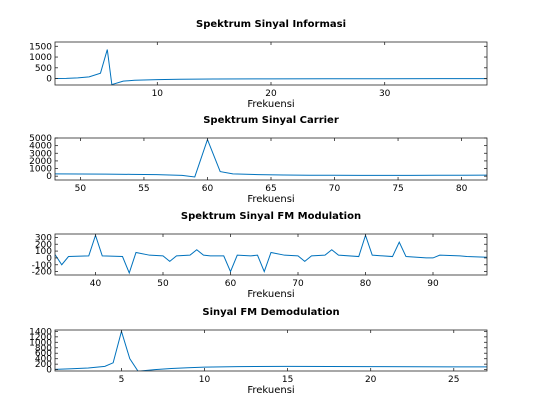 This screenshot has height=407, width=533. I want to click on chart-title: Spektrum Sinyal Carrier, so click(271, 120).